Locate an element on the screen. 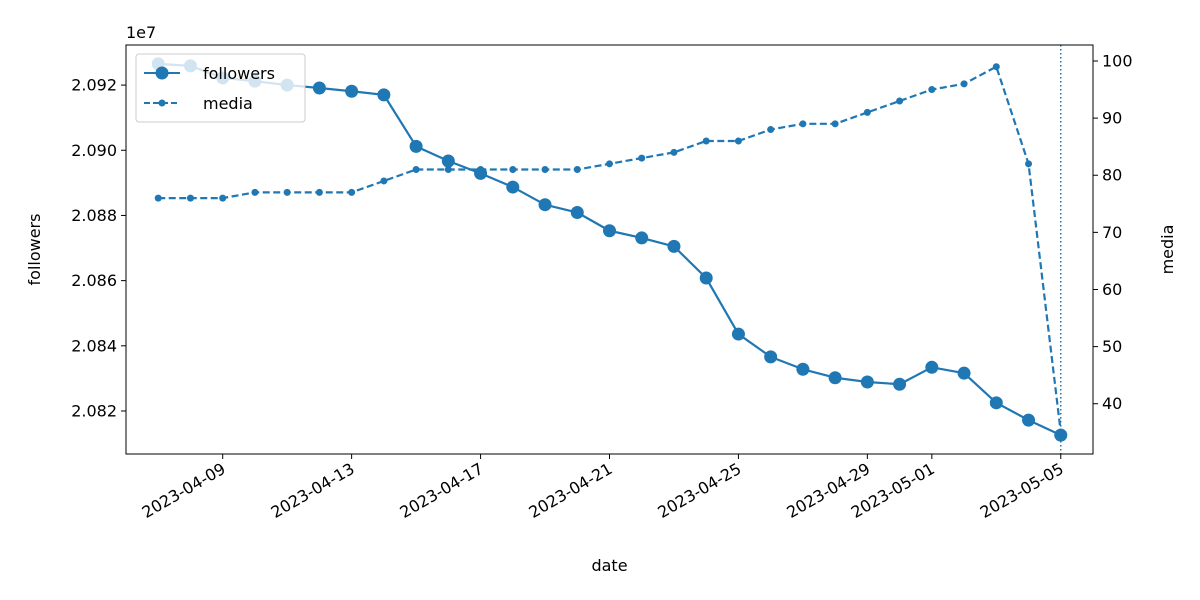 This screenshot has height=600, width=1200. legend: followers media is located at coordinates (220, 88).